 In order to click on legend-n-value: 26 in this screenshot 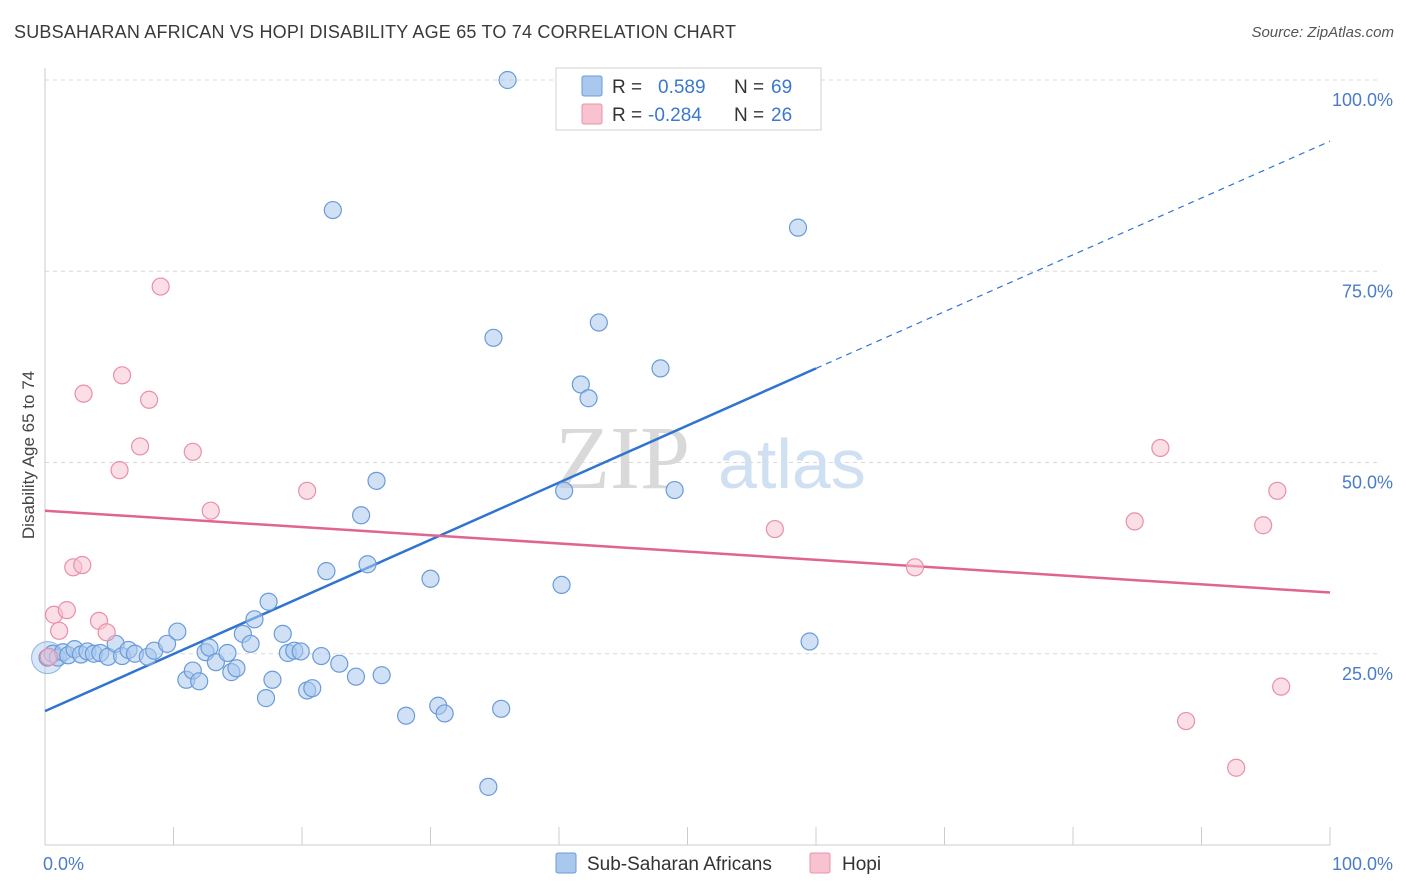, I will do `click(781, 115)`.